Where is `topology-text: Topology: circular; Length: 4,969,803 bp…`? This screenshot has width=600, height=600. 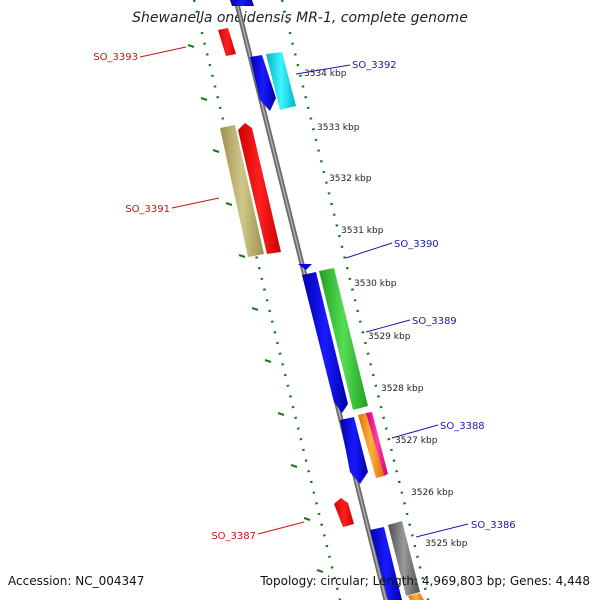
topology-text: Topology: circular; Length: 4,969,803 bp… is located at coordinates (424, 581).